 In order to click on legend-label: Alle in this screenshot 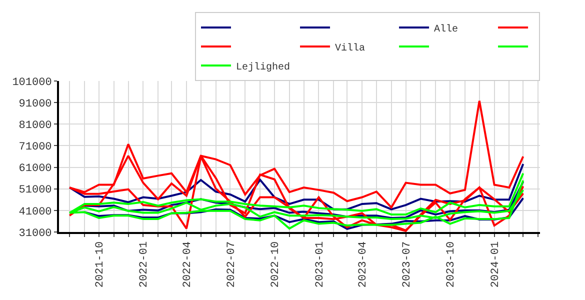, I will do `click(446, 29)`.